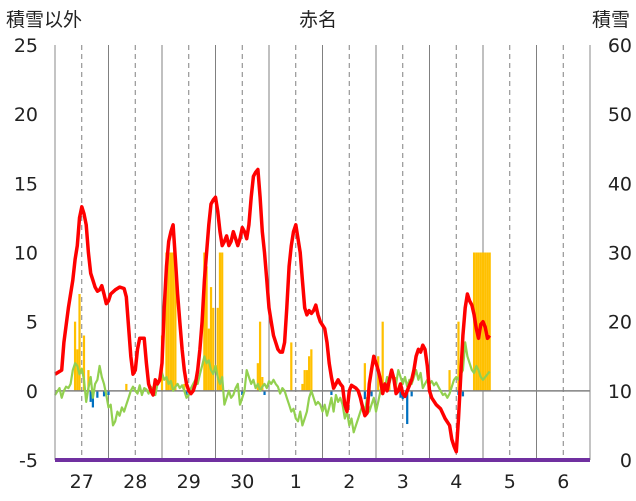  Describe the element at coordinates (135, 482) in the screenshot. I see `x-tick-label: 28` at that location.